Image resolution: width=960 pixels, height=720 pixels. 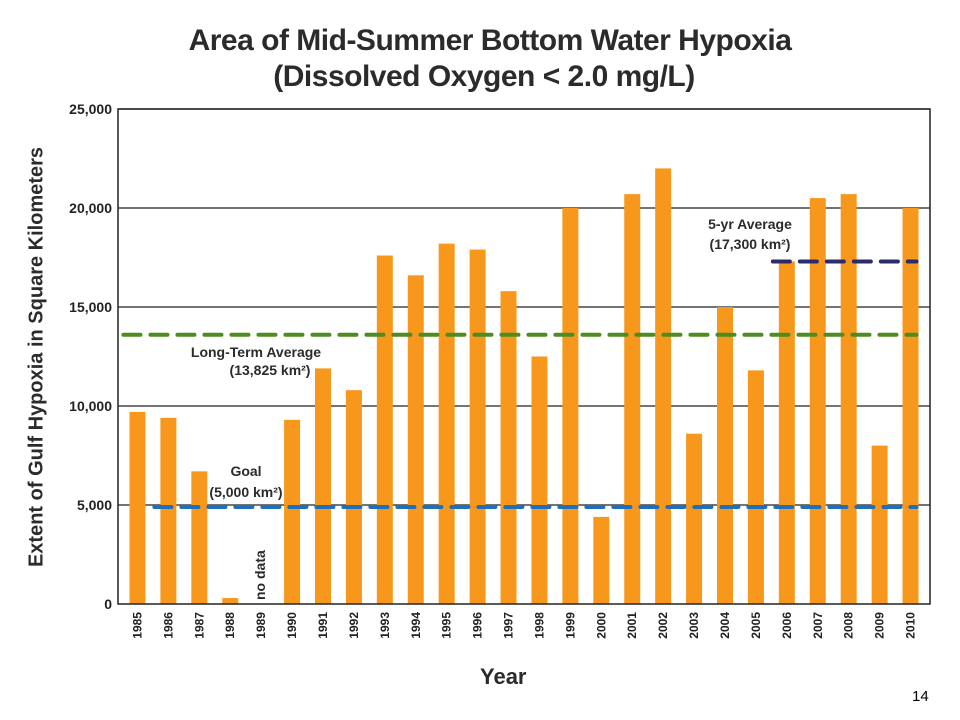 I want to click on x-tick-label: 2008, so click(x=849, y=625).